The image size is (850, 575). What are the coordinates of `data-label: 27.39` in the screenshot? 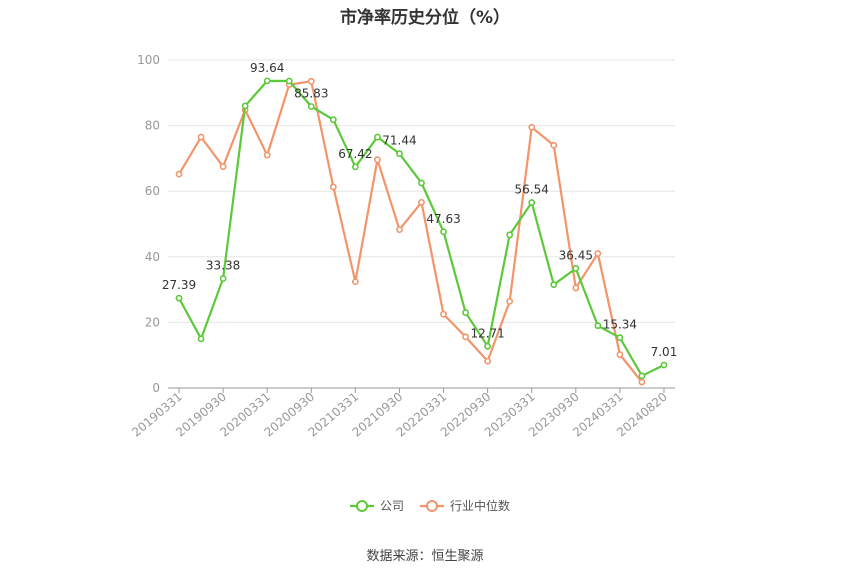 It's located at (179, 285).